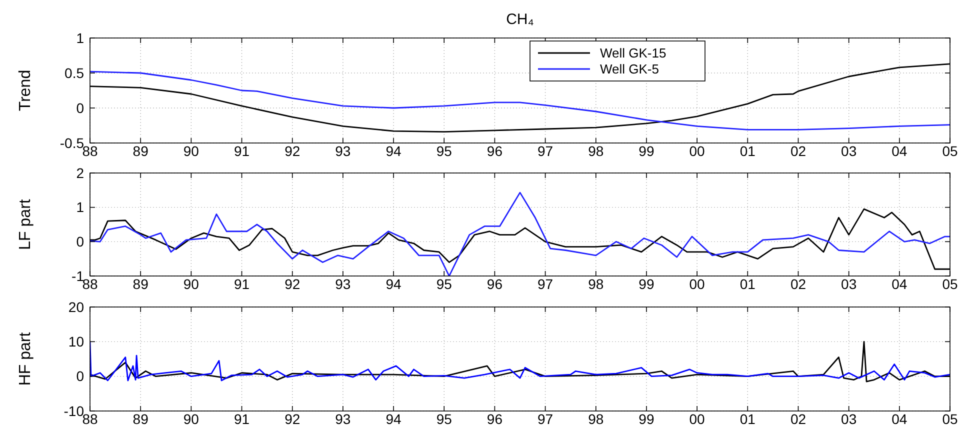 The height and width of the screenshot is (434, 964). Describe the element at coordinates (633, 53) in the screenshot. I see `legend-label: Well GK-15` at that location.